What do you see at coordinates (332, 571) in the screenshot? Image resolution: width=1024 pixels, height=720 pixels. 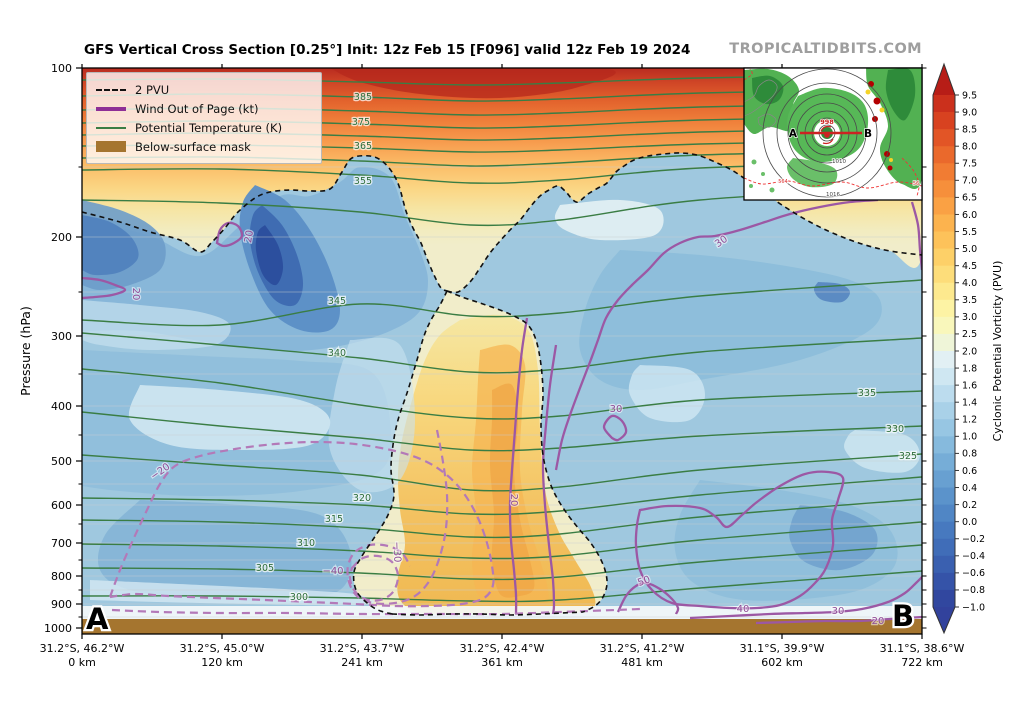 I see `contour-label: −40` at bounding box center [332, 571].